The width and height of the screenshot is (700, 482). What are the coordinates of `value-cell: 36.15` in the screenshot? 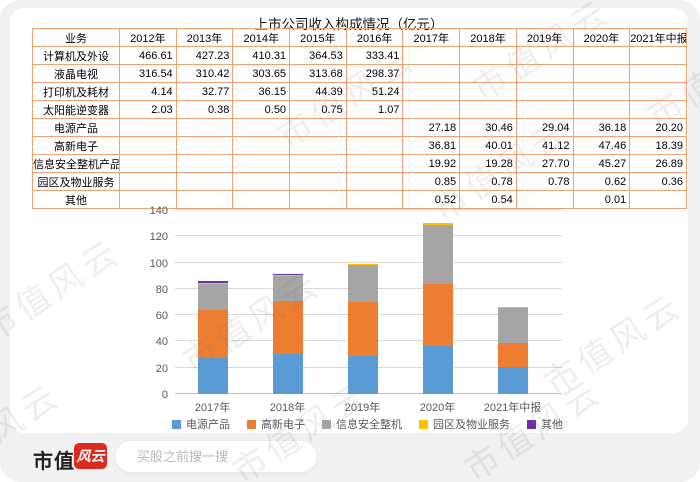 It's located at (261, 91).